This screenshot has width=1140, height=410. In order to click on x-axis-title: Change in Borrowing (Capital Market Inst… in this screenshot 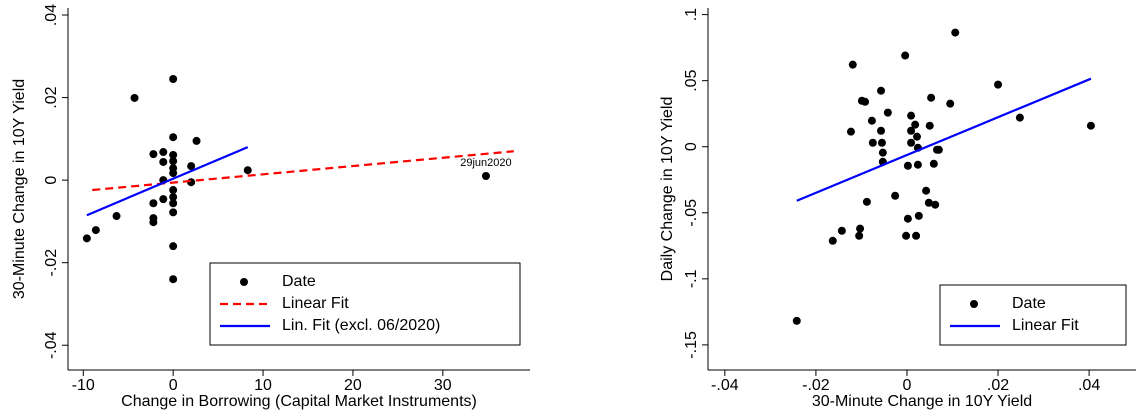, I will do `click(299, 401)`.